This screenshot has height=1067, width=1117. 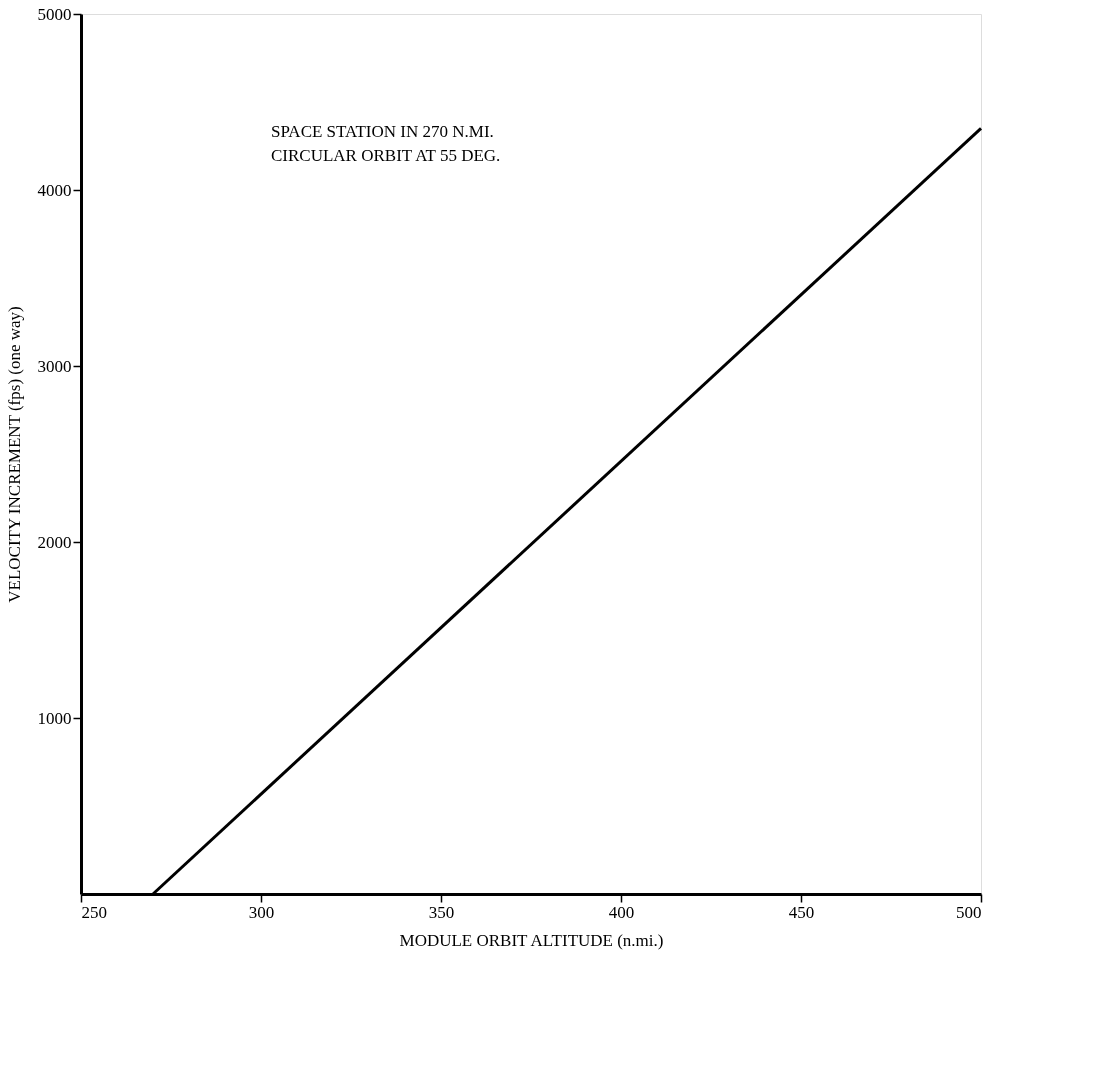 I want to click on x-tick-label: 250, so click(x=94, y=912).